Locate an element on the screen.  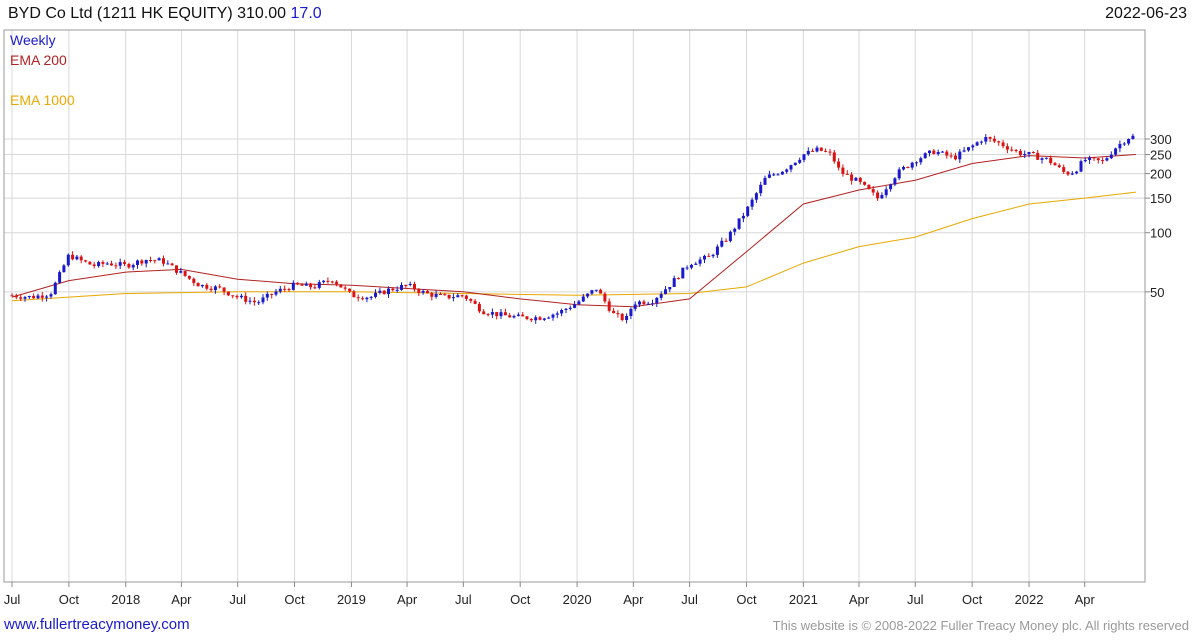
price-change: 17.0 is located at coordinates (306, 13).